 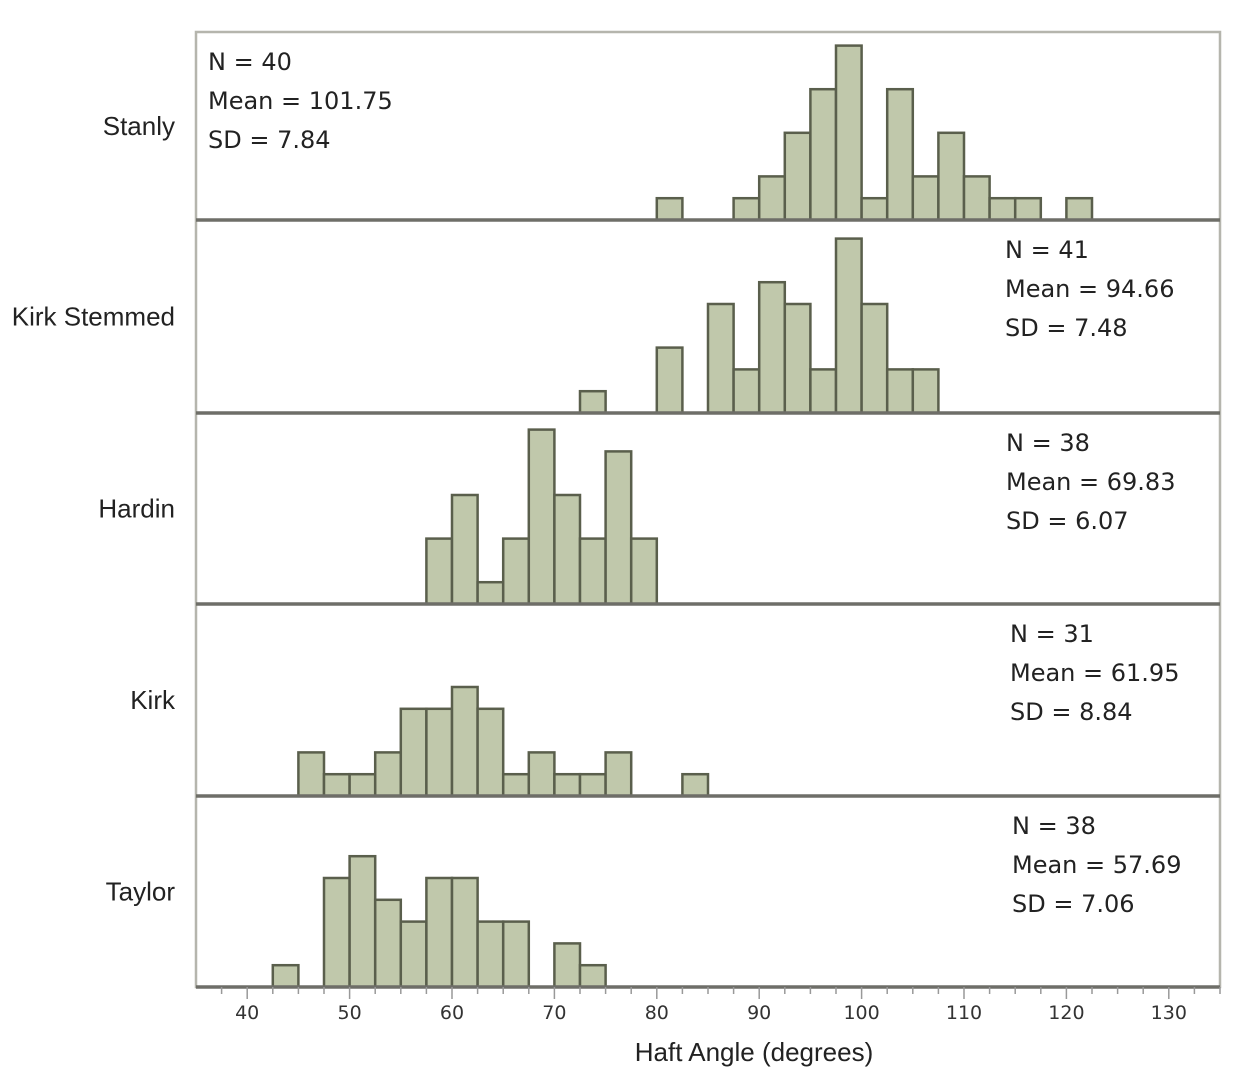 What do you see at coordinates (141, 892) in the screenshot?
I see `group-label: Taylor` at bounding box center [141, 892].